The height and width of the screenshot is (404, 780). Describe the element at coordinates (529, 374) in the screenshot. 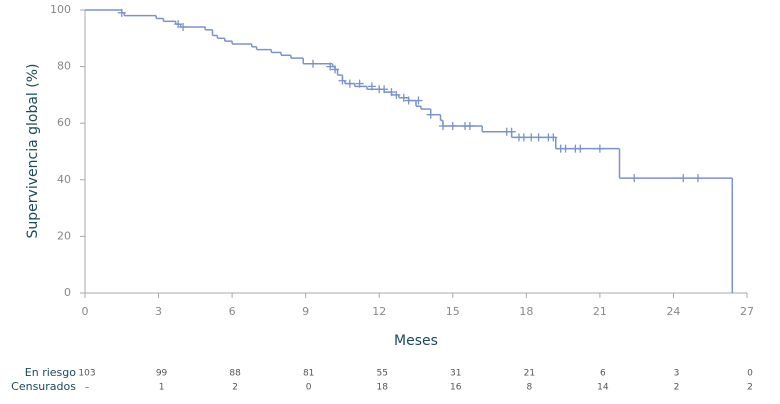

I see `risk-value: 21` at that location.